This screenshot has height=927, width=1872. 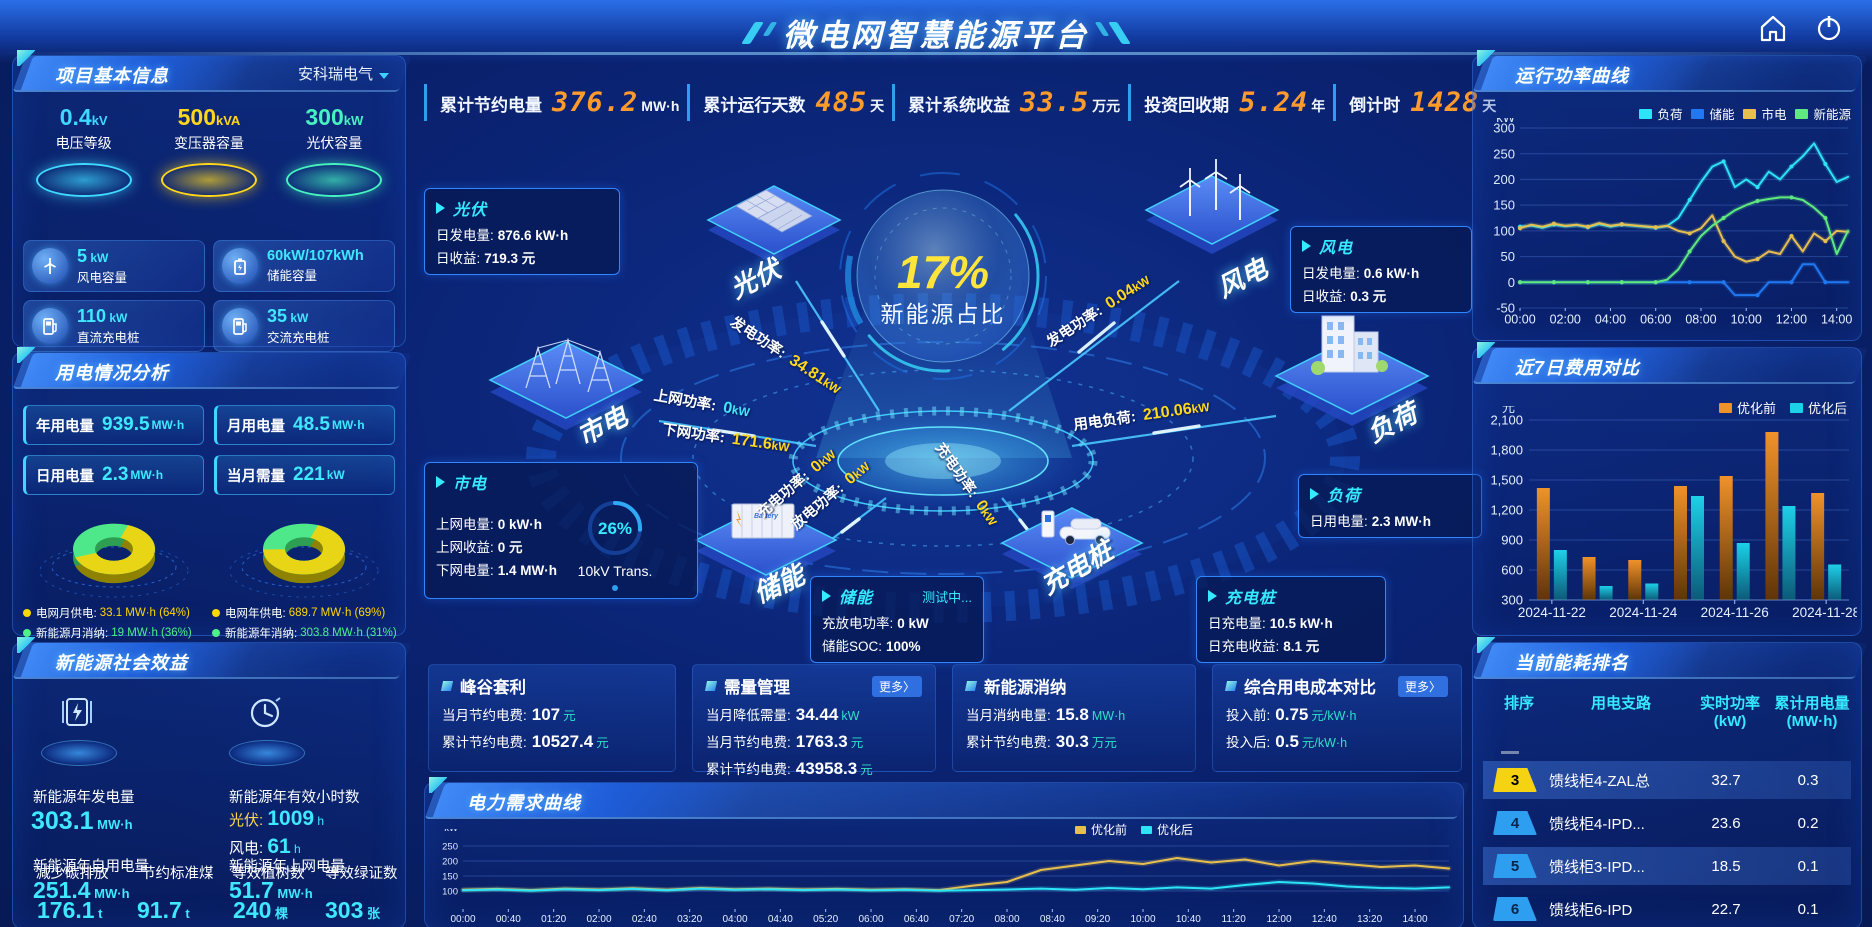 I want to click on ranking-header-2: 实时功率 (kW), so click(x=1729, y=712).